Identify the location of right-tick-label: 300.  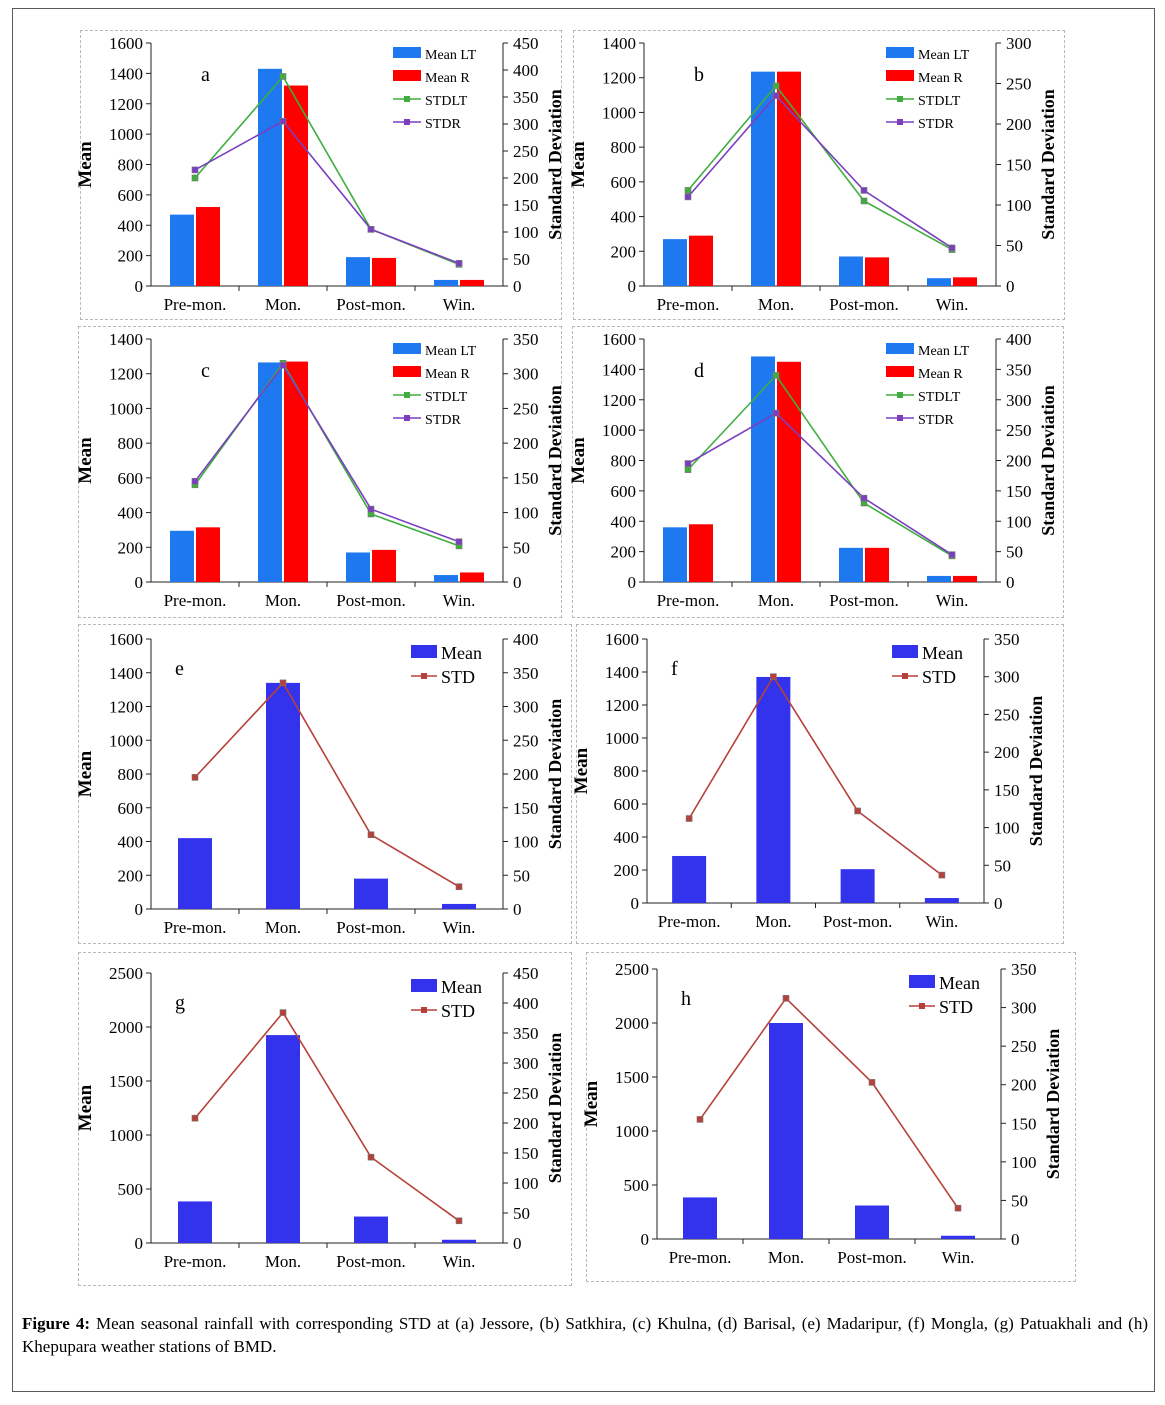
(1024, 1008).